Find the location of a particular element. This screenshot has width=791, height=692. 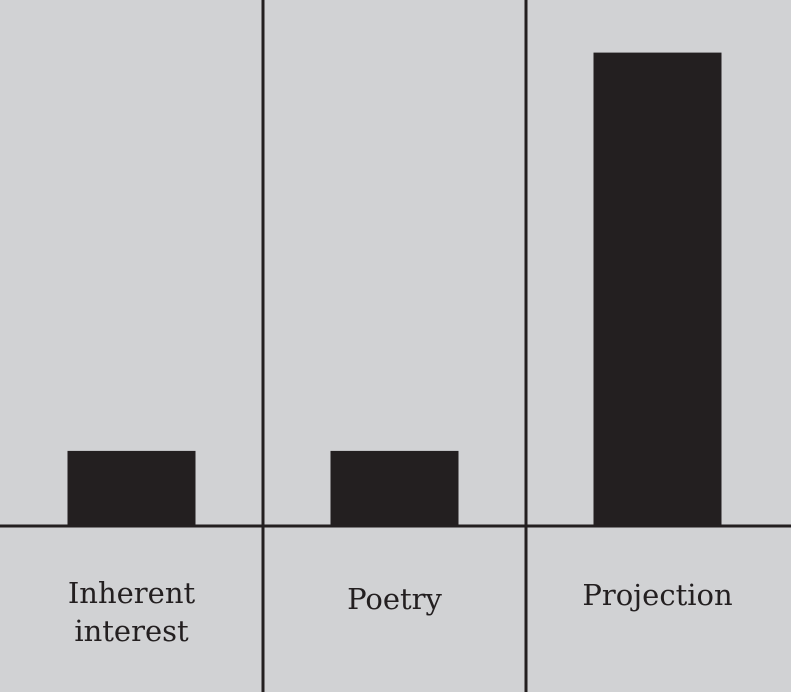

labels-layer: Inherent interest Poetry Projection is located at coordinates (400, 612).